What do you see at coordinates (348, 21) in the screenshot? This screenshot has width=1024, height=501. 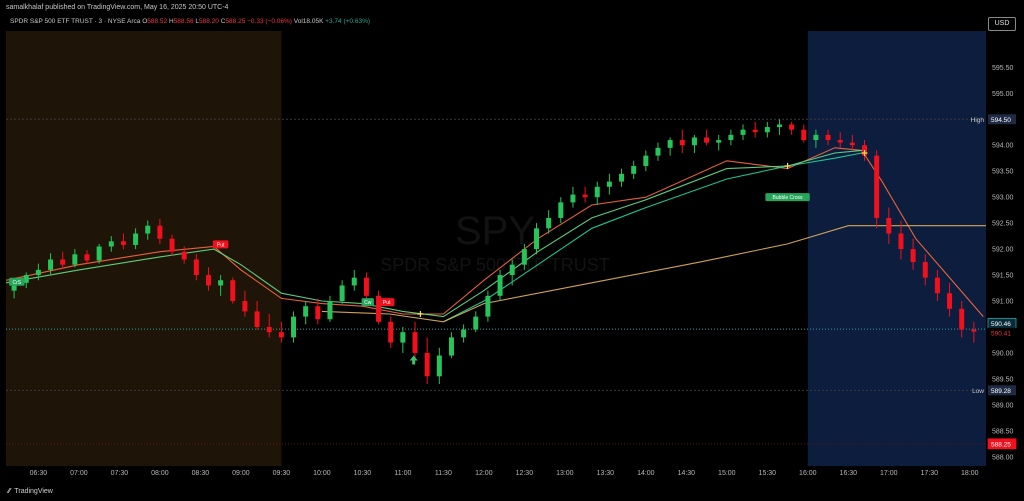 I see `volume-change: +3.74 (+0.63%)` at bounding box center [348, 21].